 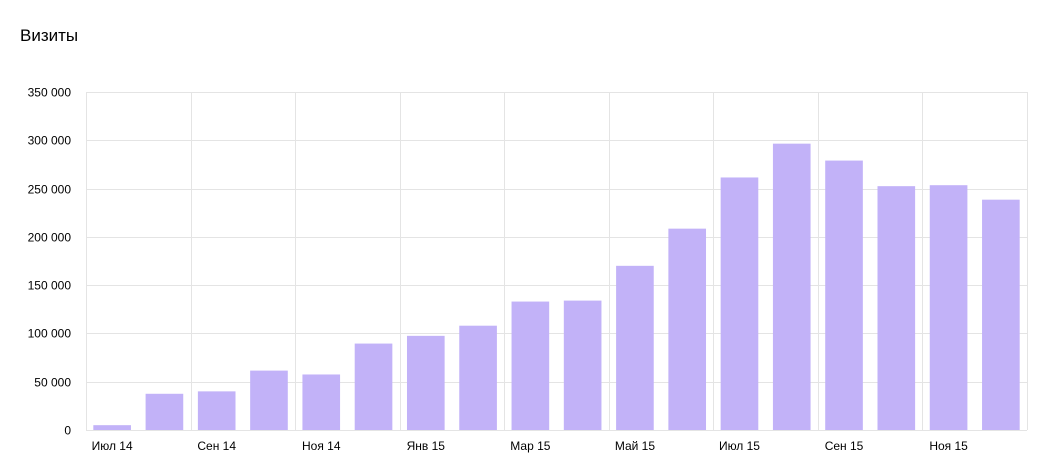 What do you see at coordinates (739, 446) in the screenshot?
I see `x-tick-label: Июл 15` at bounding box center [739, 446].